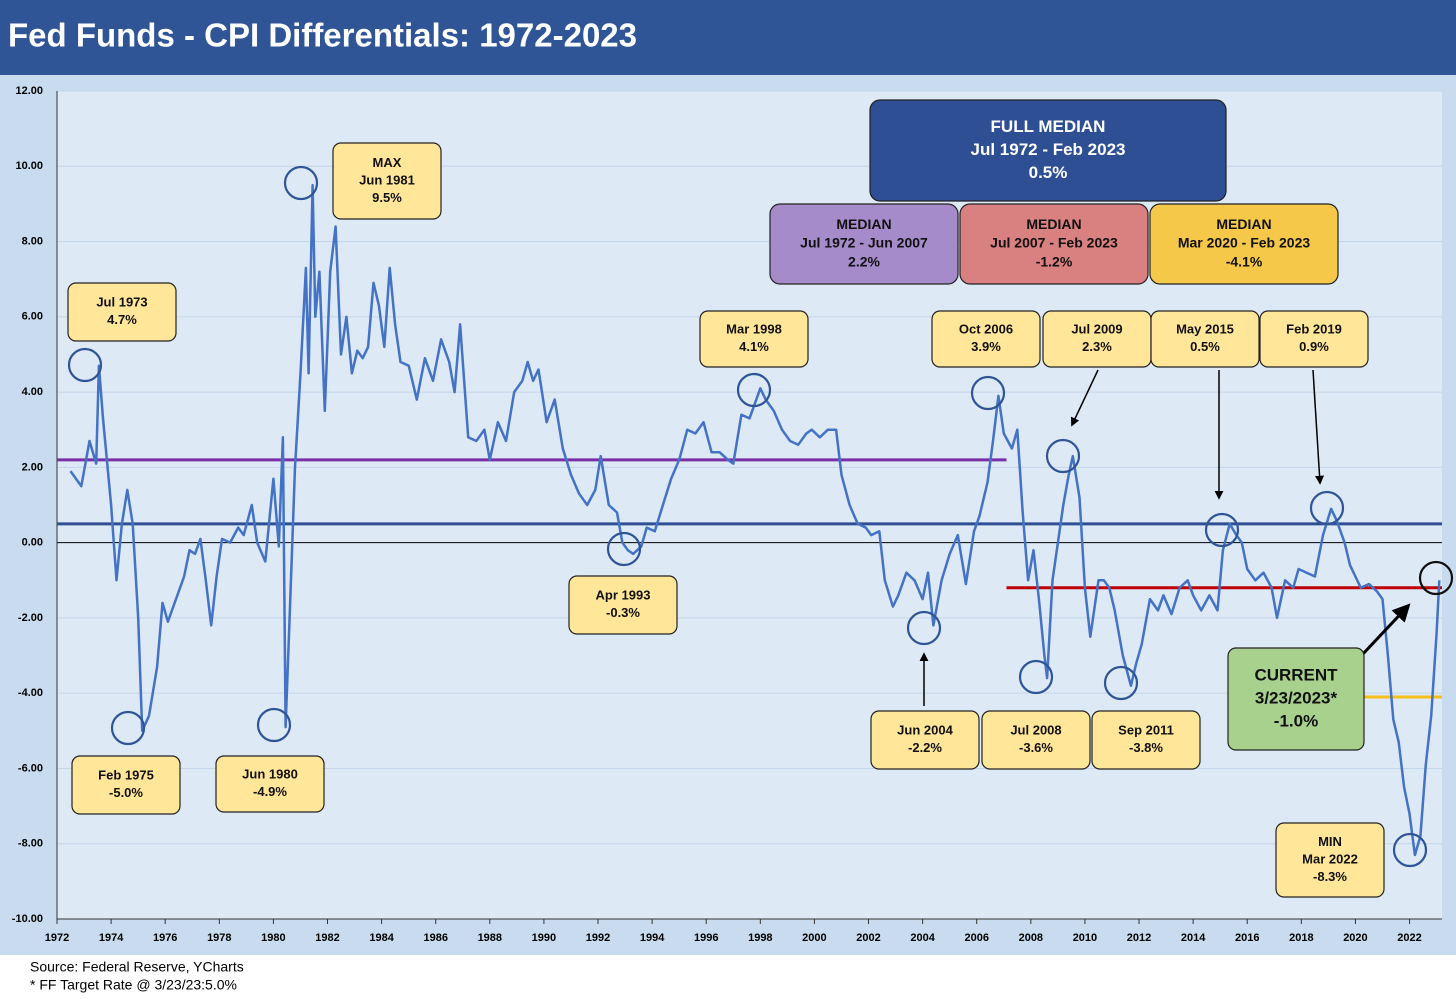 Image resolution: width=1456 pixels, height=999 pixels. Describe the element at coordinates (137, 967) in the screenshot. I see `source-note: Source: Federal Reserve, YCharts` at that location.